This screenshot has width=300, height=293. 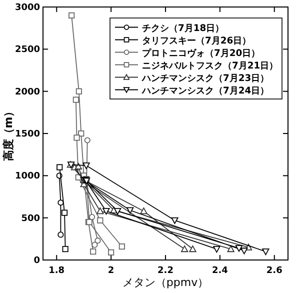 I want to click on y-tick-label: 2500, so click(x=27, y=50).